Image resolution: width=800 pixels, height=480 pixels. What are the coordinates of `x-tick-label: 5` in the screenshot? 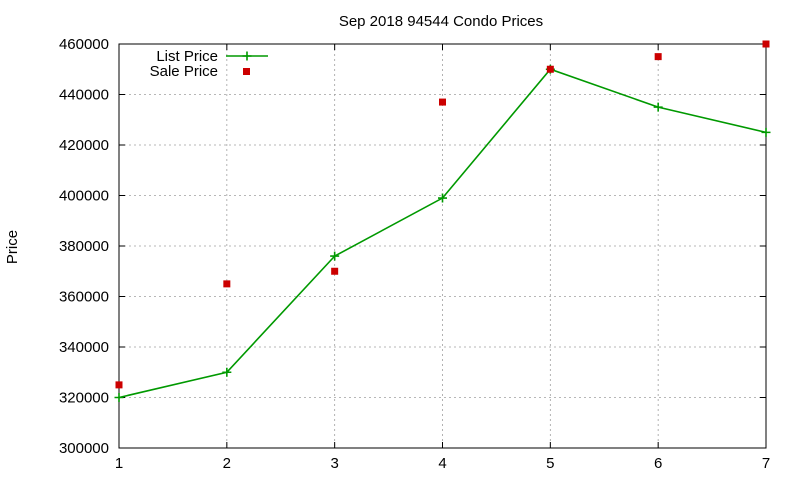 It's located at (550, 463).